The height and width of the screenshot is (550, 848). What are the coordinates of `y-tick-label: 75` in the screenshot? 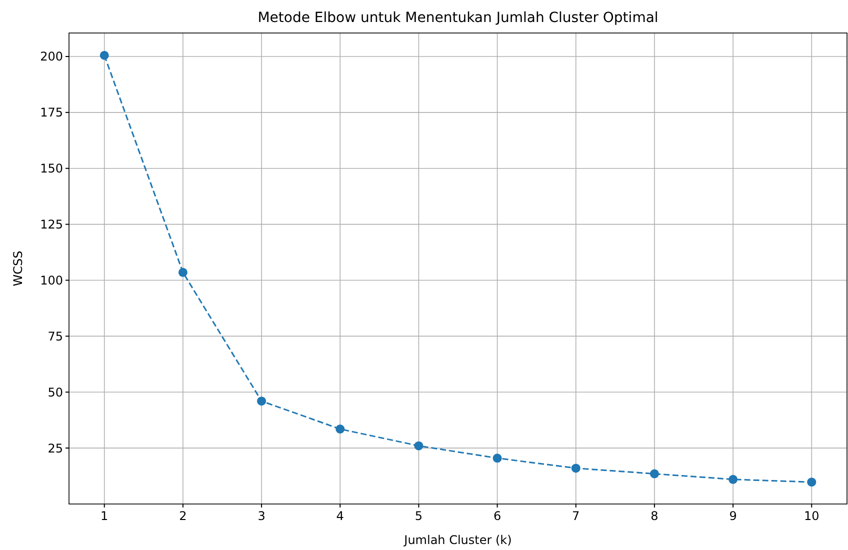 It's located at (55, 336).